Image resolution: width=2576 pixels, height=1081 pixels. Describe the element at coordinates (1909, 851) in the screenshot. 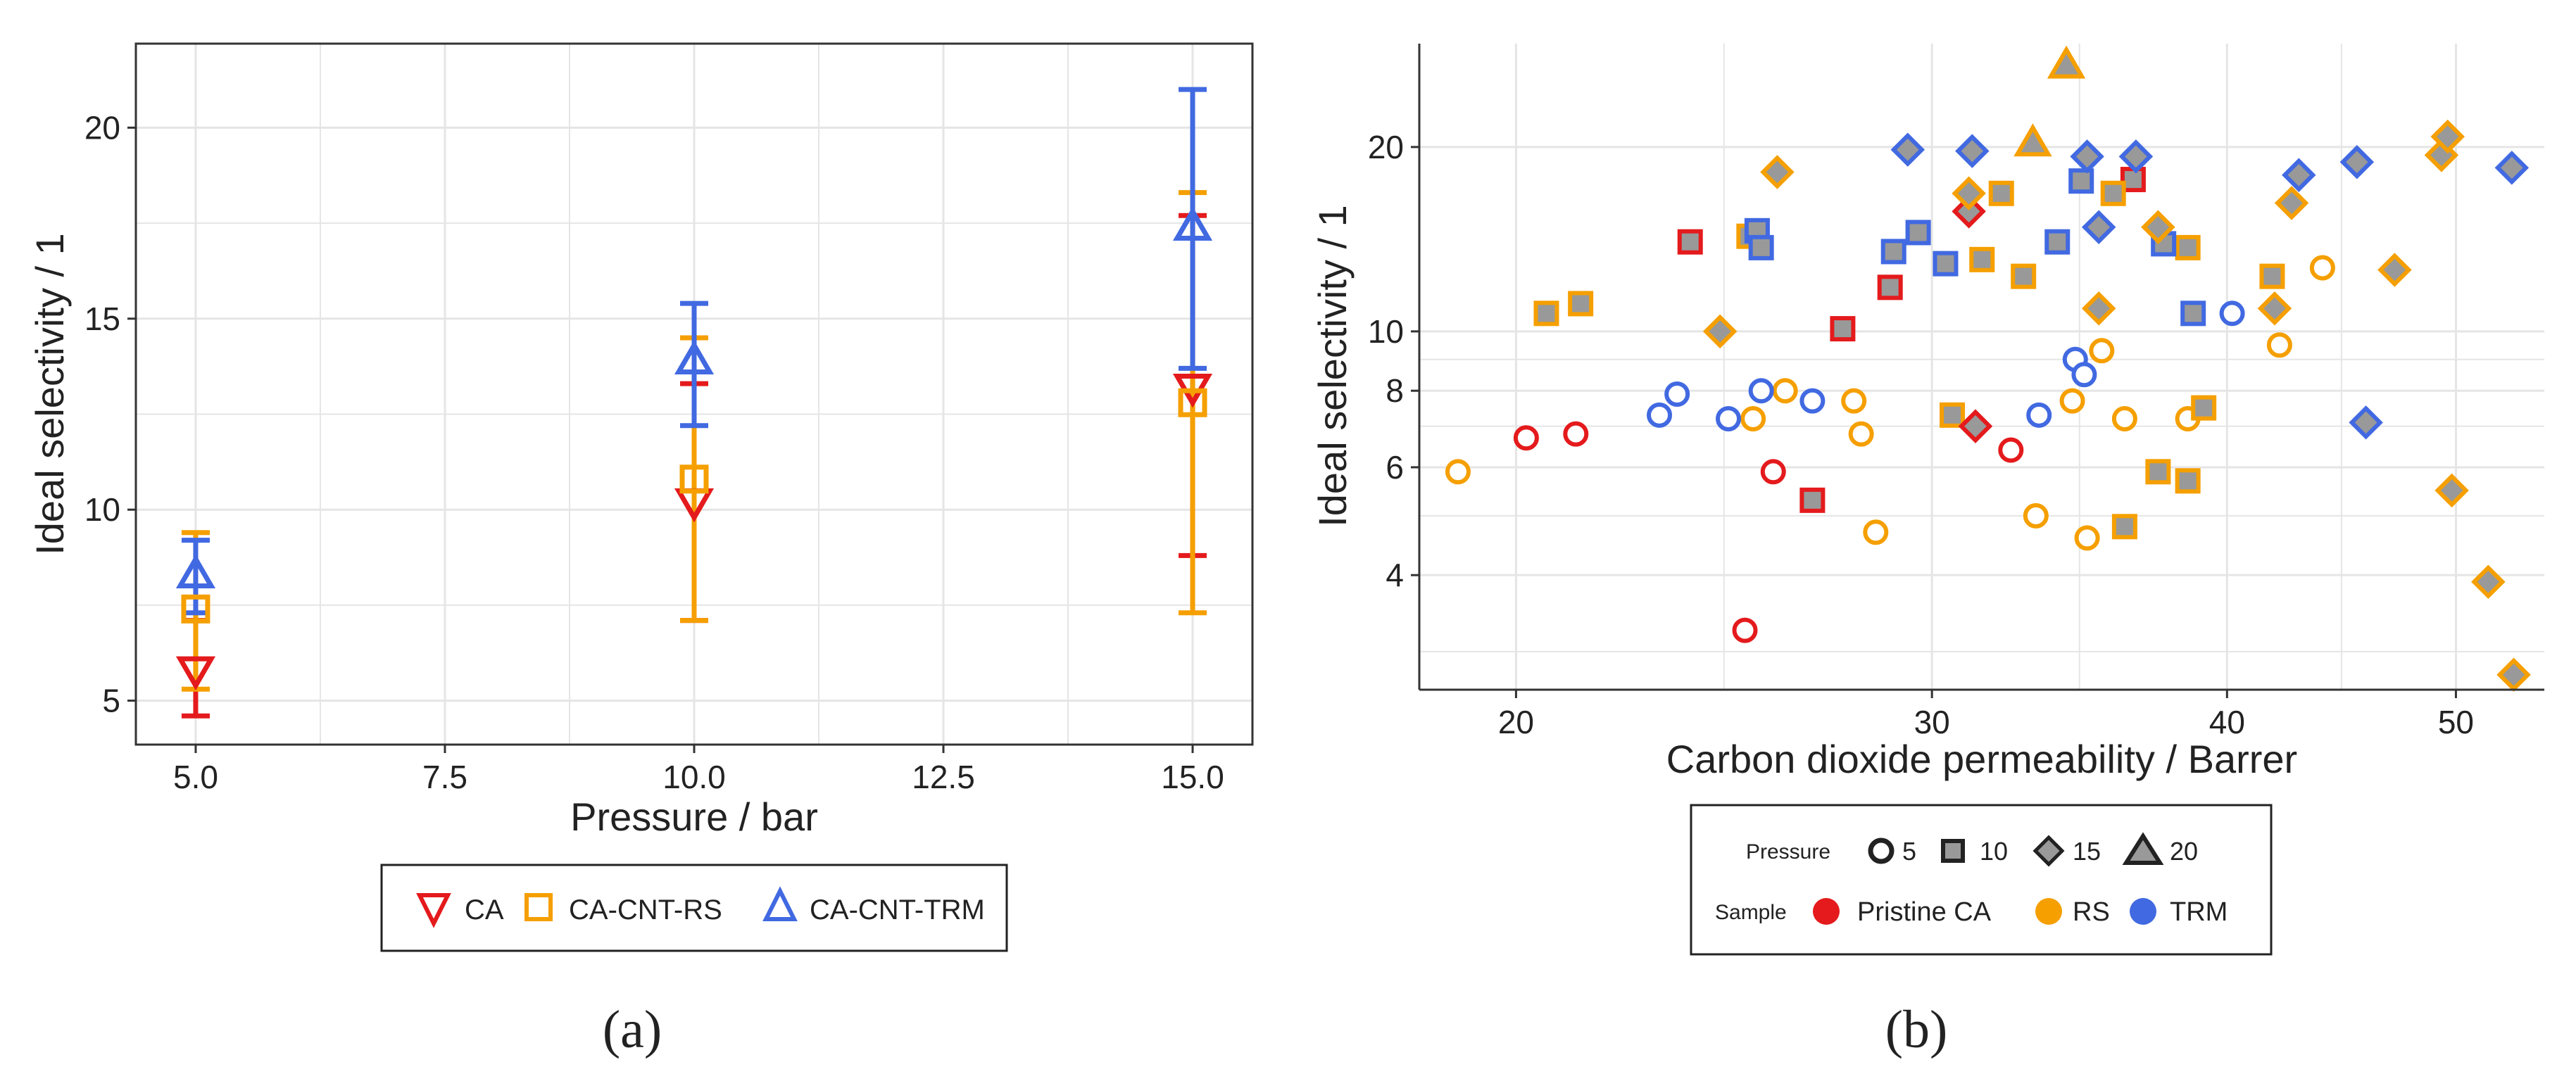

I see `chart-b-legend-pressure-5-label: 5` at that location.